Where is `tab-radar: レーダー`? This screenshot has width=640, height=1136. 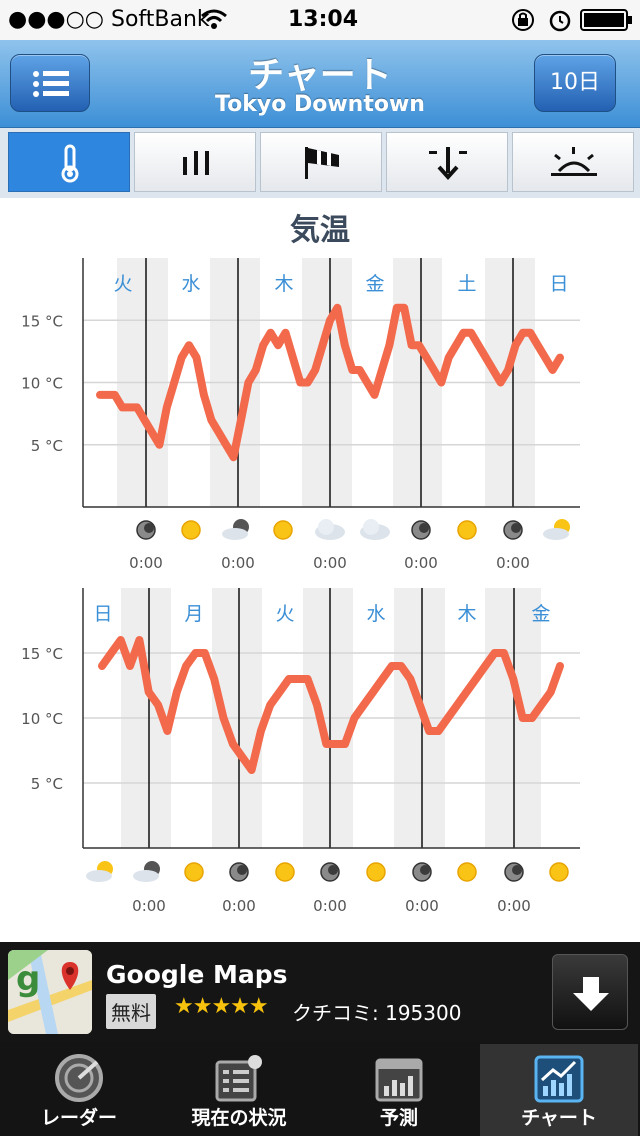 tab-radar: レーダー is located at coordinates (79, 1090).